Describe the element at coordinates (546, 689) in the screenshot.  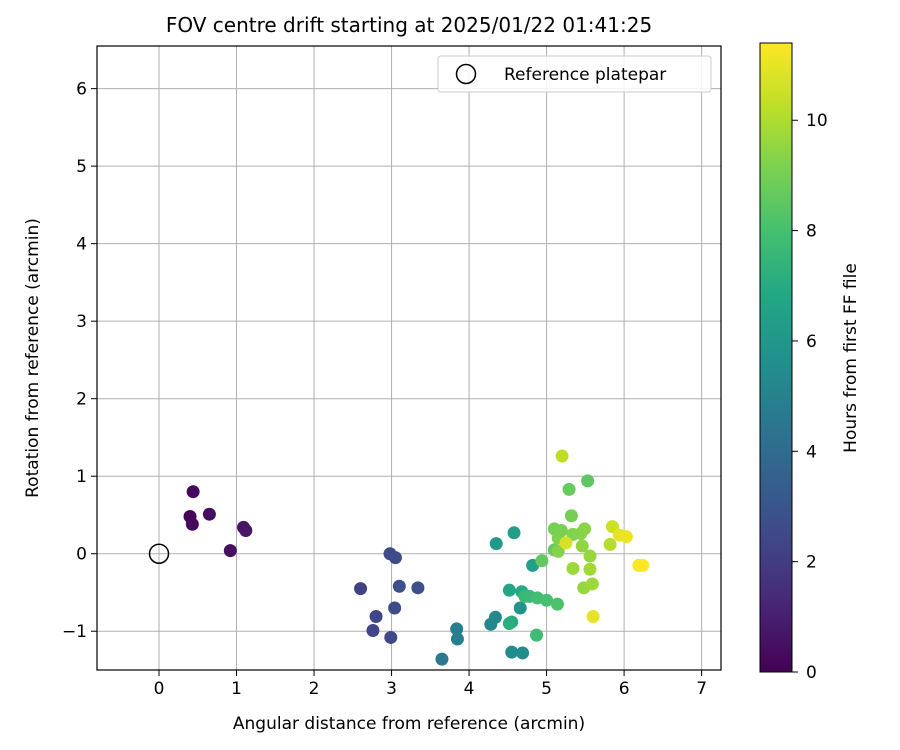
I see `x-tick-label: 5` at that location.